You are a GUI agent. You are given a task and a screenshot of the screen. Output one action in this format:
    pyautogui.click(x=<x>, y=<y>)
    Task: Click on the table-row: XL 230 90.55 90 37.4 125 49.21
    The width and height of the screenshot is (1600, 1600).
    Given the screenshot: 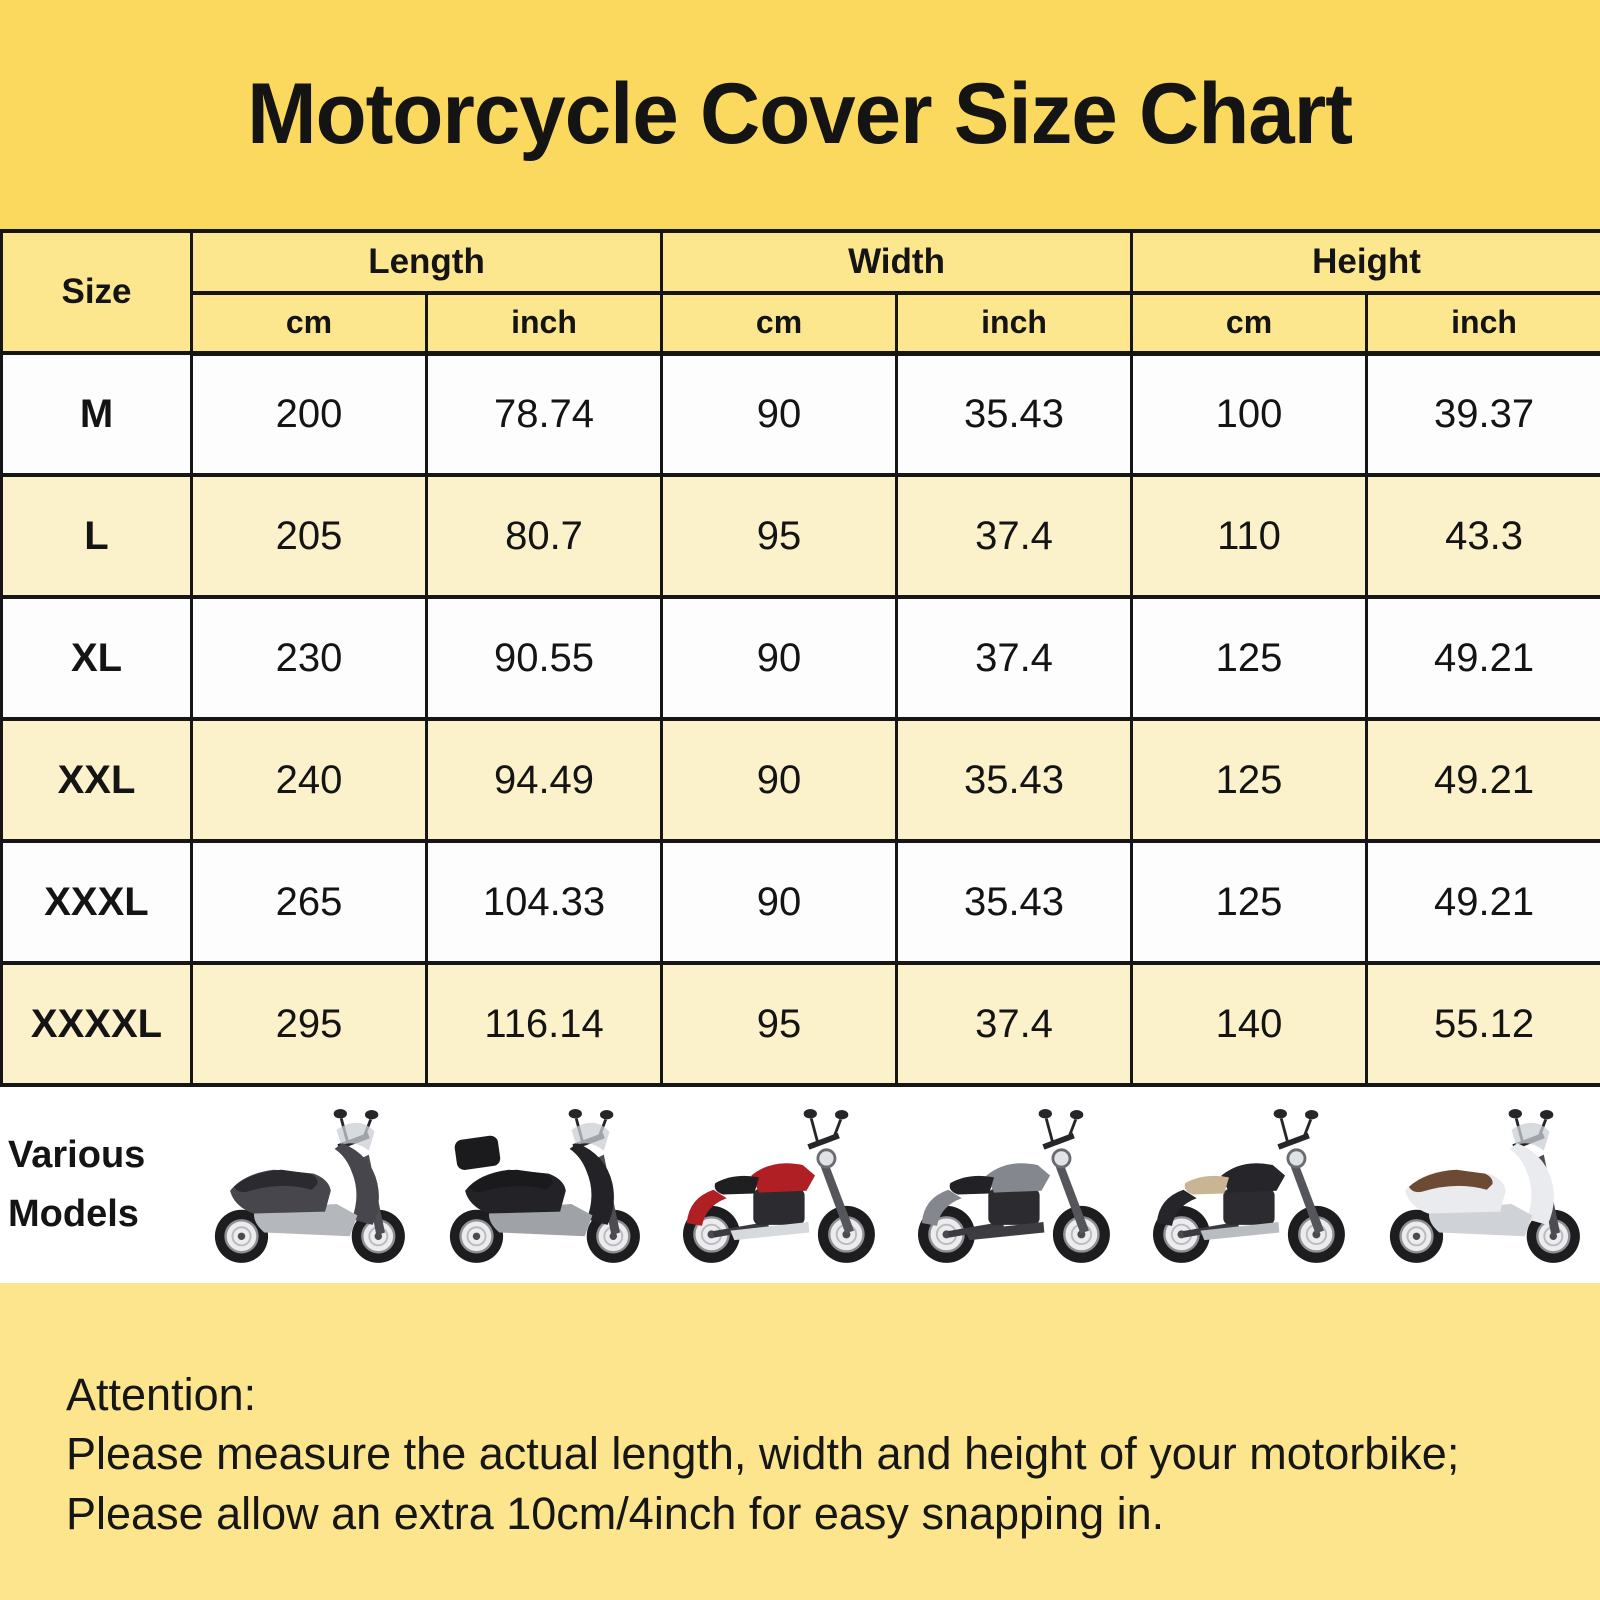 What is the action you would take?
    pyautogui.click(x=800, y=658)
    